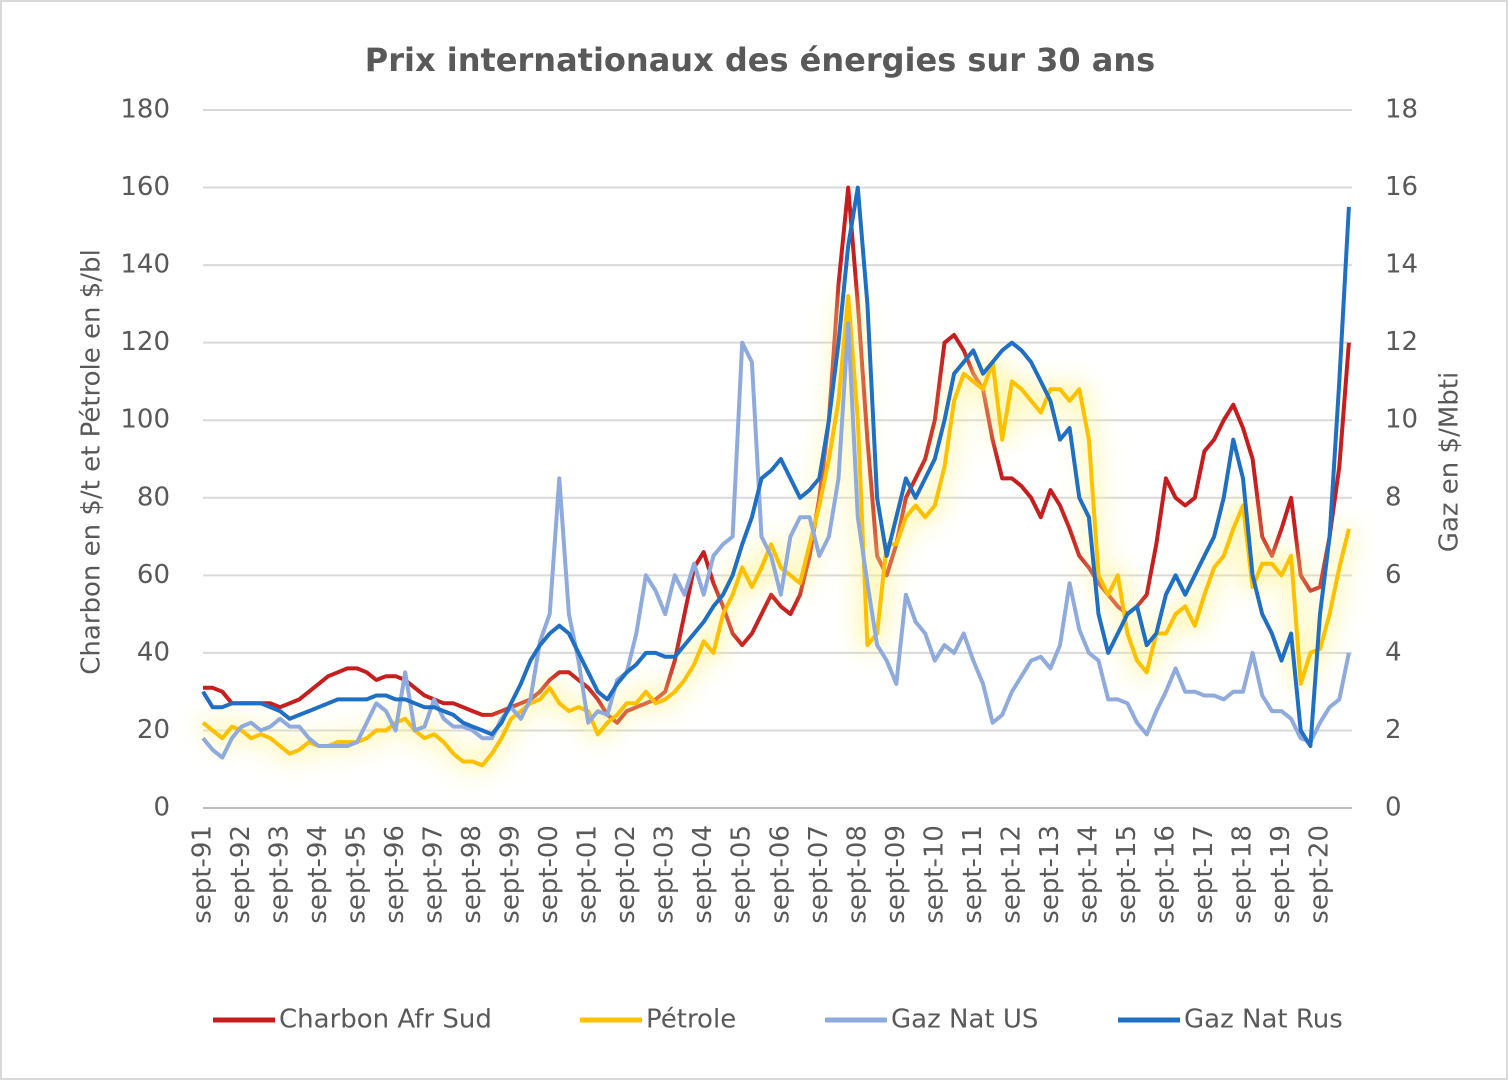 This screenshot has width=1508, height=1080. I want to click on y2-tick-label: 0, so click(1393, 808).